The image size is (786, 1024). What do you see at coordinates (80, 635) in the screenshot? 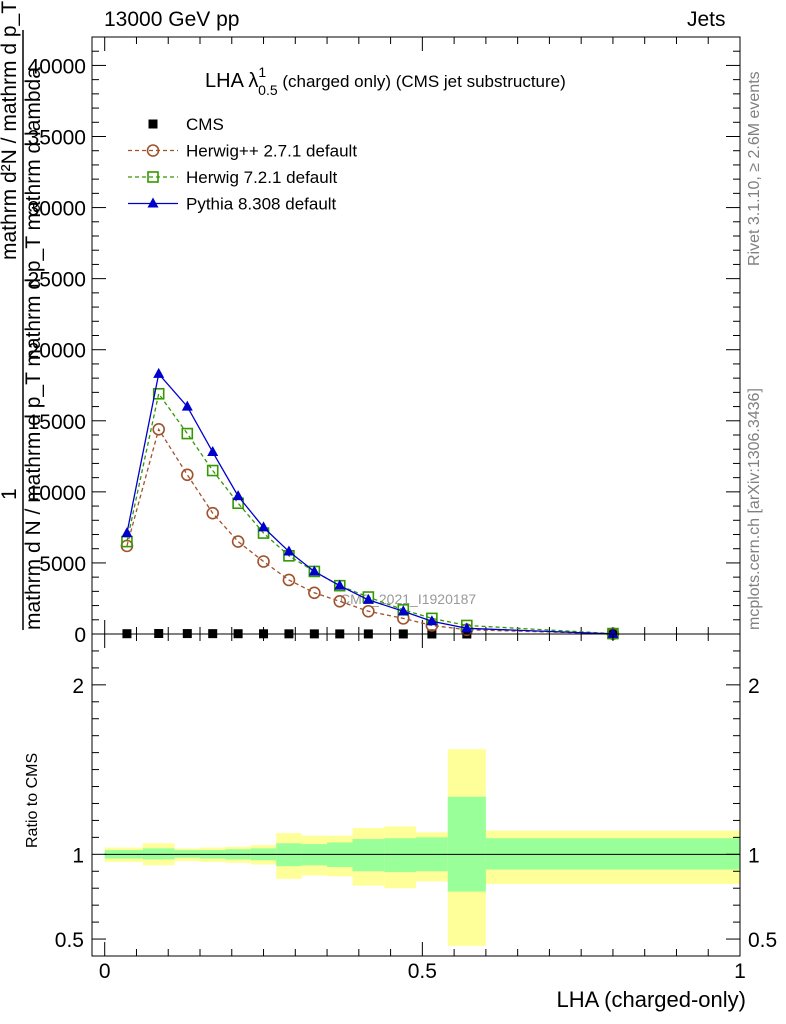
I see `y-tick-label: 0` at bounding box center [80, 635].